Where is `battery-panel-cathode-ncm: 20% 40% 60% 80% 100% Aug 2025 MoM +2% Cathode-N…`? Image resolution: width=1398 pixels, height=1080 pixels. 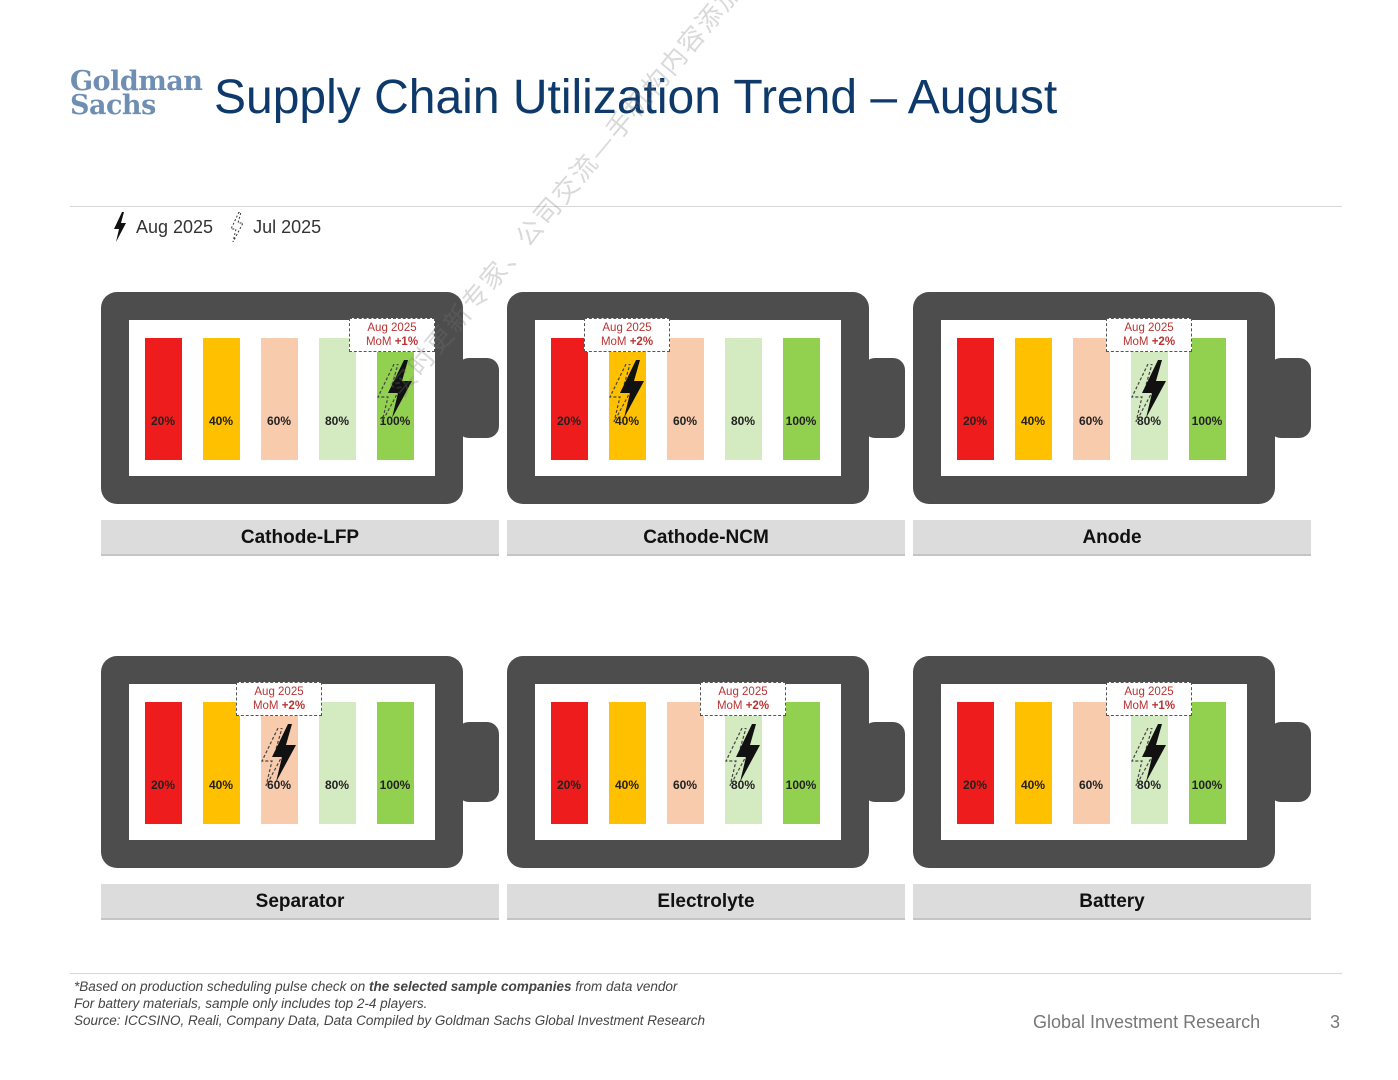 battery-panel-cathode-ncm: 20% 40% 60% 80% 100% Aug 2025 MoM +2% Cathode-N… is located at coordinates (712, 427).